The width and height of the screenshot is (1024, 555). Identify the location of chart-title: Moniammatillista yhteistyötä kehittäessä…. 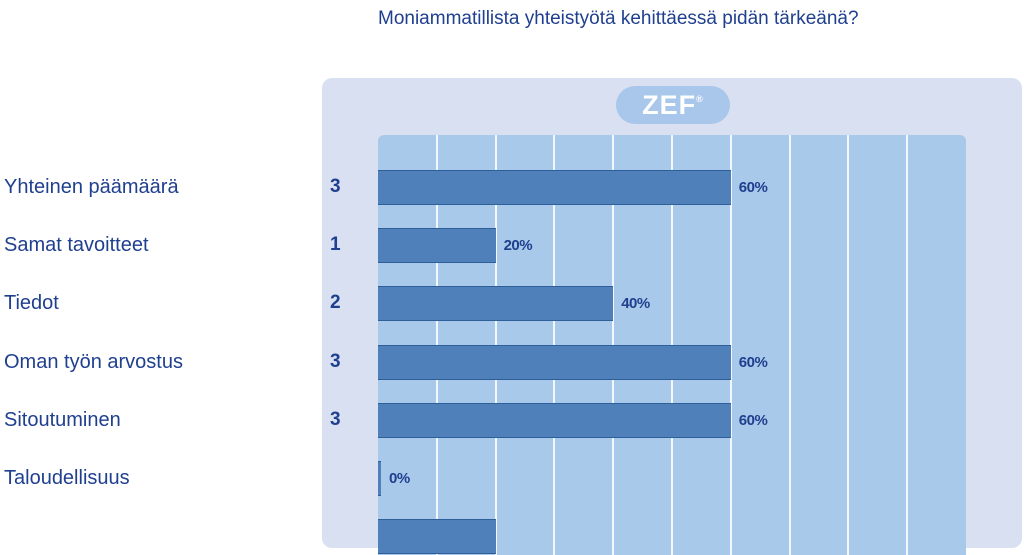
(618, 18).